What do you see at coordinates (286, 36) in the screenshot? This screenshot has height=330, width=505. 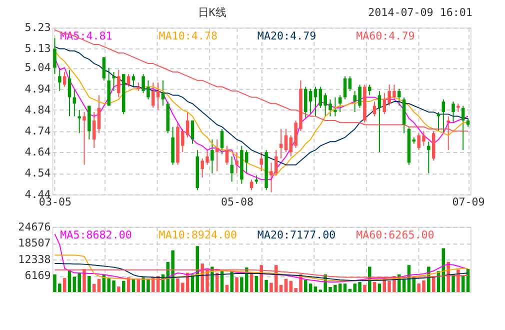 I see `text: MA20:4.79` at bounding box center [286, 36].